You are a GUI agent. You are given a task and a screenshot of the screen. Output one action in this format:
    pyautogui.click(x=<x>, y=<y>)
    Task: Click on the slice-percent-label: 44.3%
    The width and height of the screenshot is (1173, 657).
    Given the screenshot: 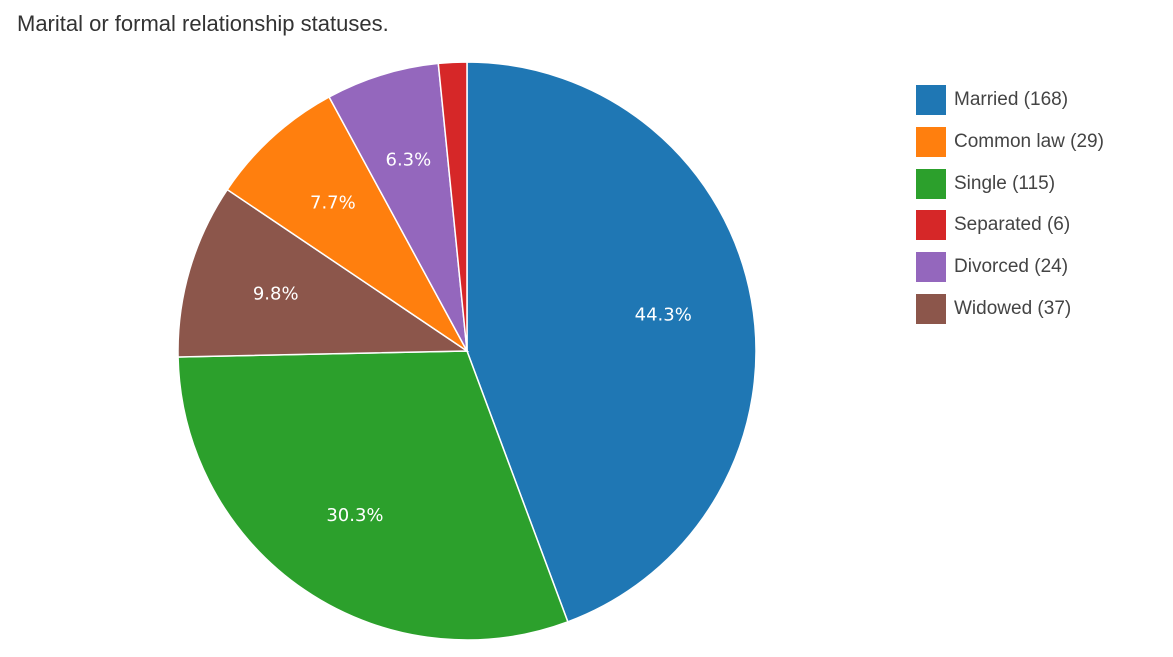 What is the action you would take?
    pyautogui.click(x=663, y=315)
    